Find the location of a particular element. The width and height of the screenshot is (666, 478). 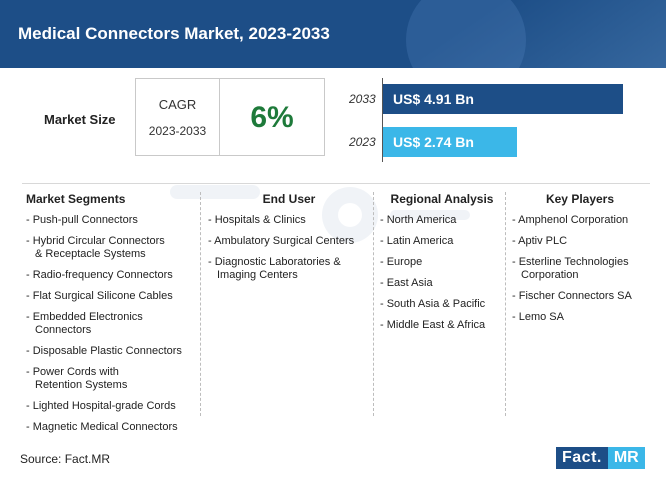

list-item-text: - Aptiv PLC is located at coordinates (540, 241).